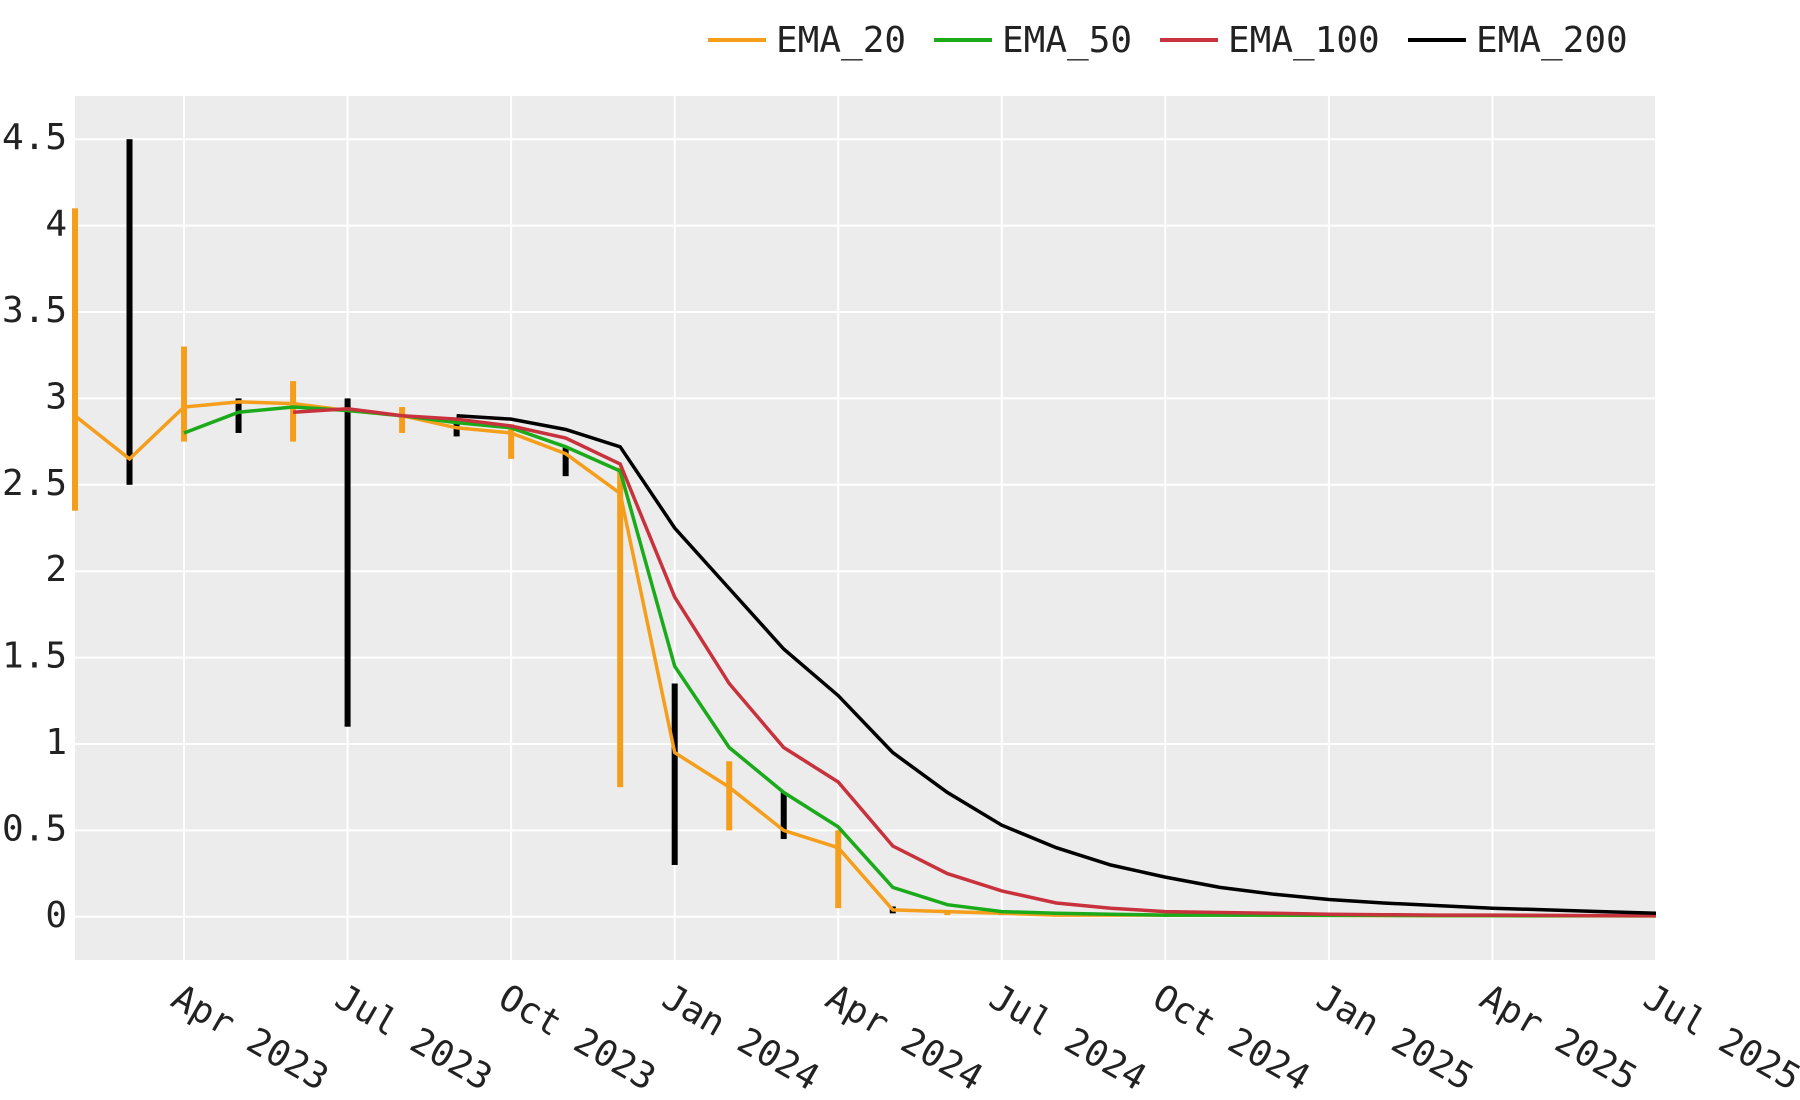  What do you see at coordinates (1558, 1038) in the screenshot?
I see `x-tick-label: Apr 2025` at bounding box center [1558, 1038].